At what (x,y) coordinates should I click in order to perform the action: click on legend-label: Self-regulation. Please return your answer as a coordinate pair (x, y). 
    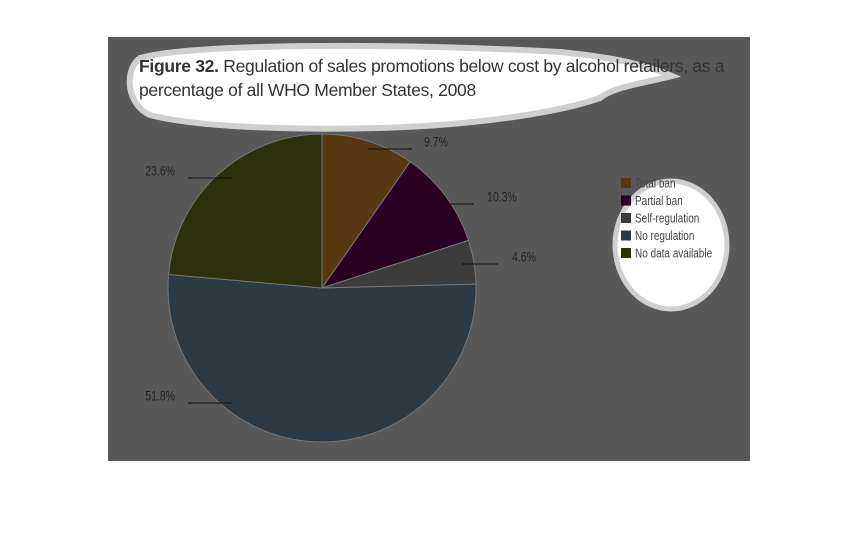
    Looking at the image, I should click on (667, 218).